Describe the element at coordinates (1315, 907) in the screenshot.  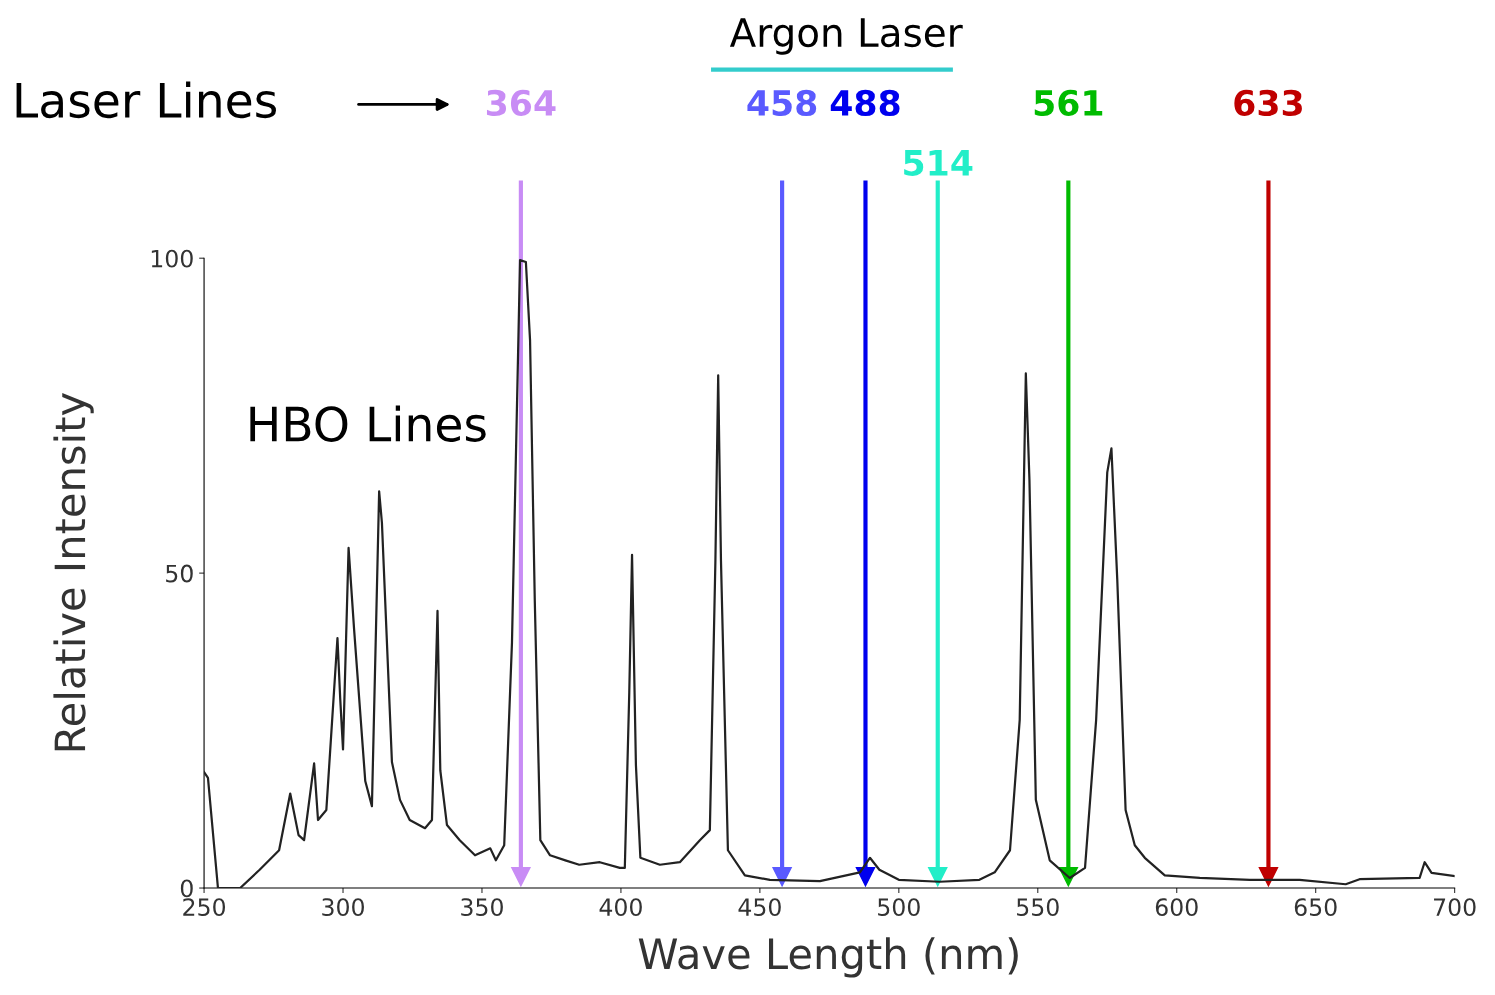
I see `x-tick-label: 650` at that location.